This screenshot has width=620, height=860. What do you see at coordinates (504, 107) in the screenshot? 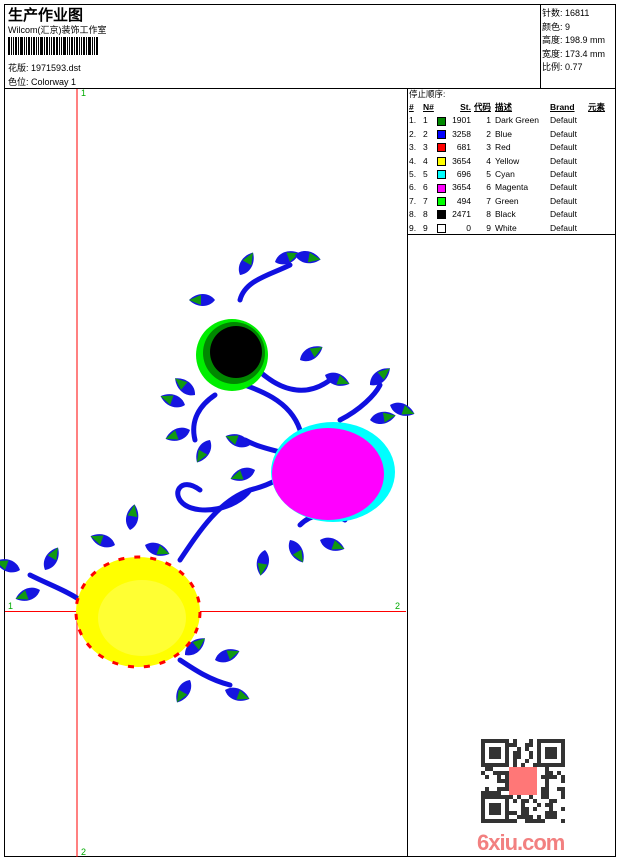
I see `column-header: 描述` at bounding box center [504, 107].